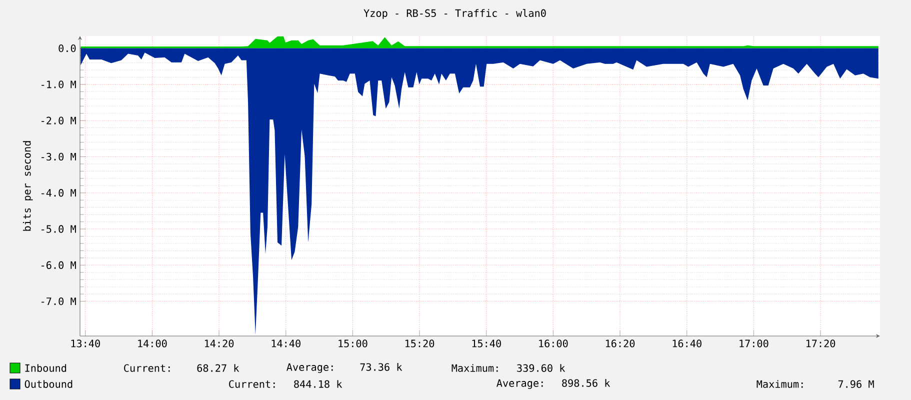 The image size is (911, 400). What do you see at coordinates (152, 344) in the screenshot?
I see `x-tick-label: 14:00` at bounding box center [152, 344].